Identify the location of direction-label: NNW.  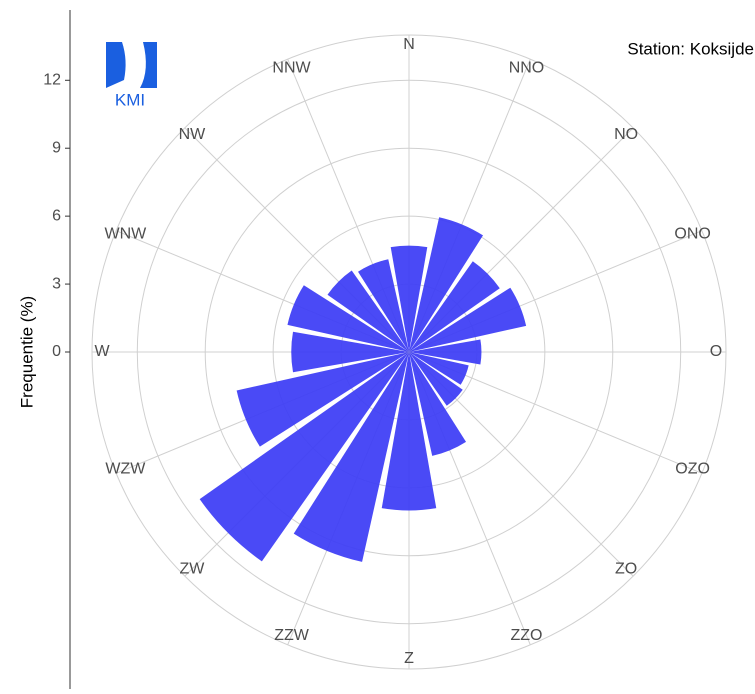
(291, 68).